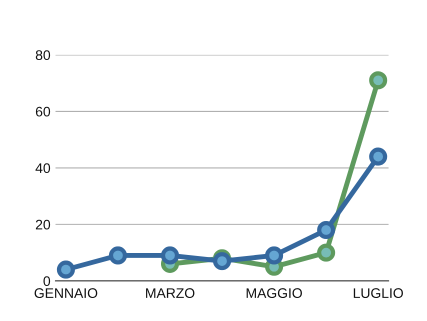 The image size is (427, 321). I want to click on x-tick-label: MARZO, so click(170, 293).